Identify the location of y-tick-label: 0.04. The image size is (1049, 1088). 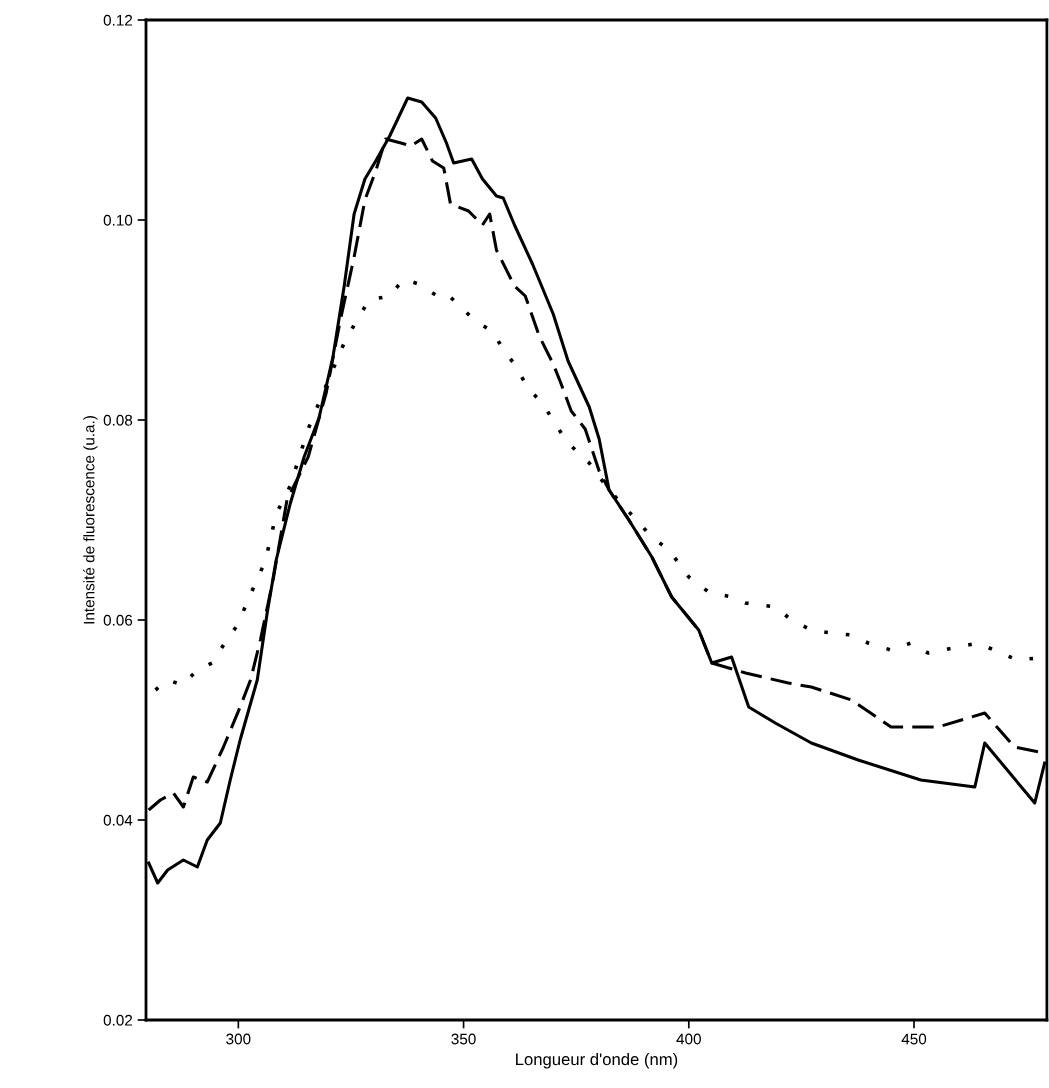
(118, 820).